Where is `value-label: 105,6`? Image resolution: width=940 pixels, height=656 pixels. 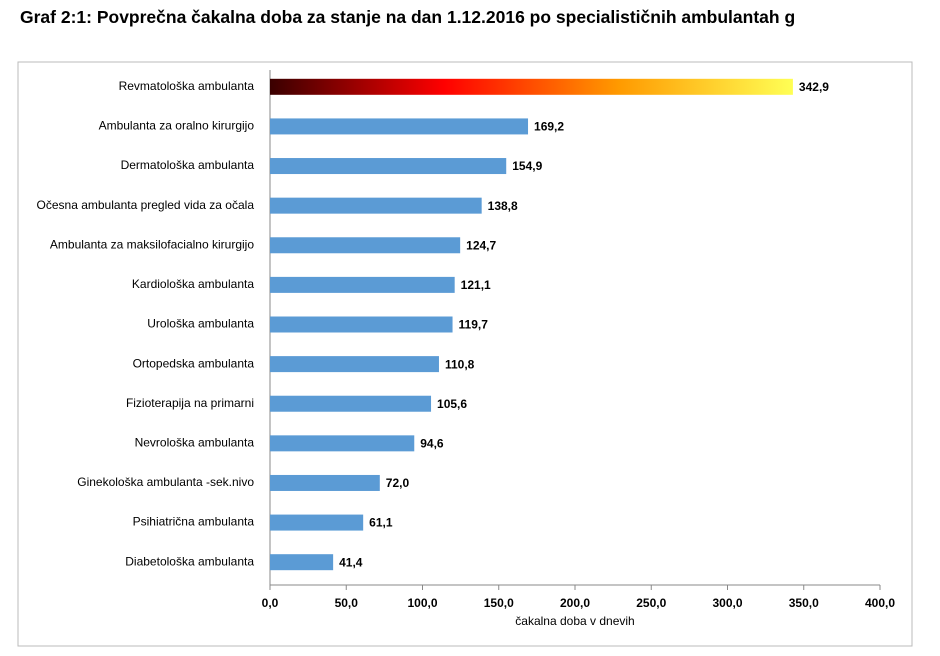
value-label: 105,6 is located at coordinates (452, 404).